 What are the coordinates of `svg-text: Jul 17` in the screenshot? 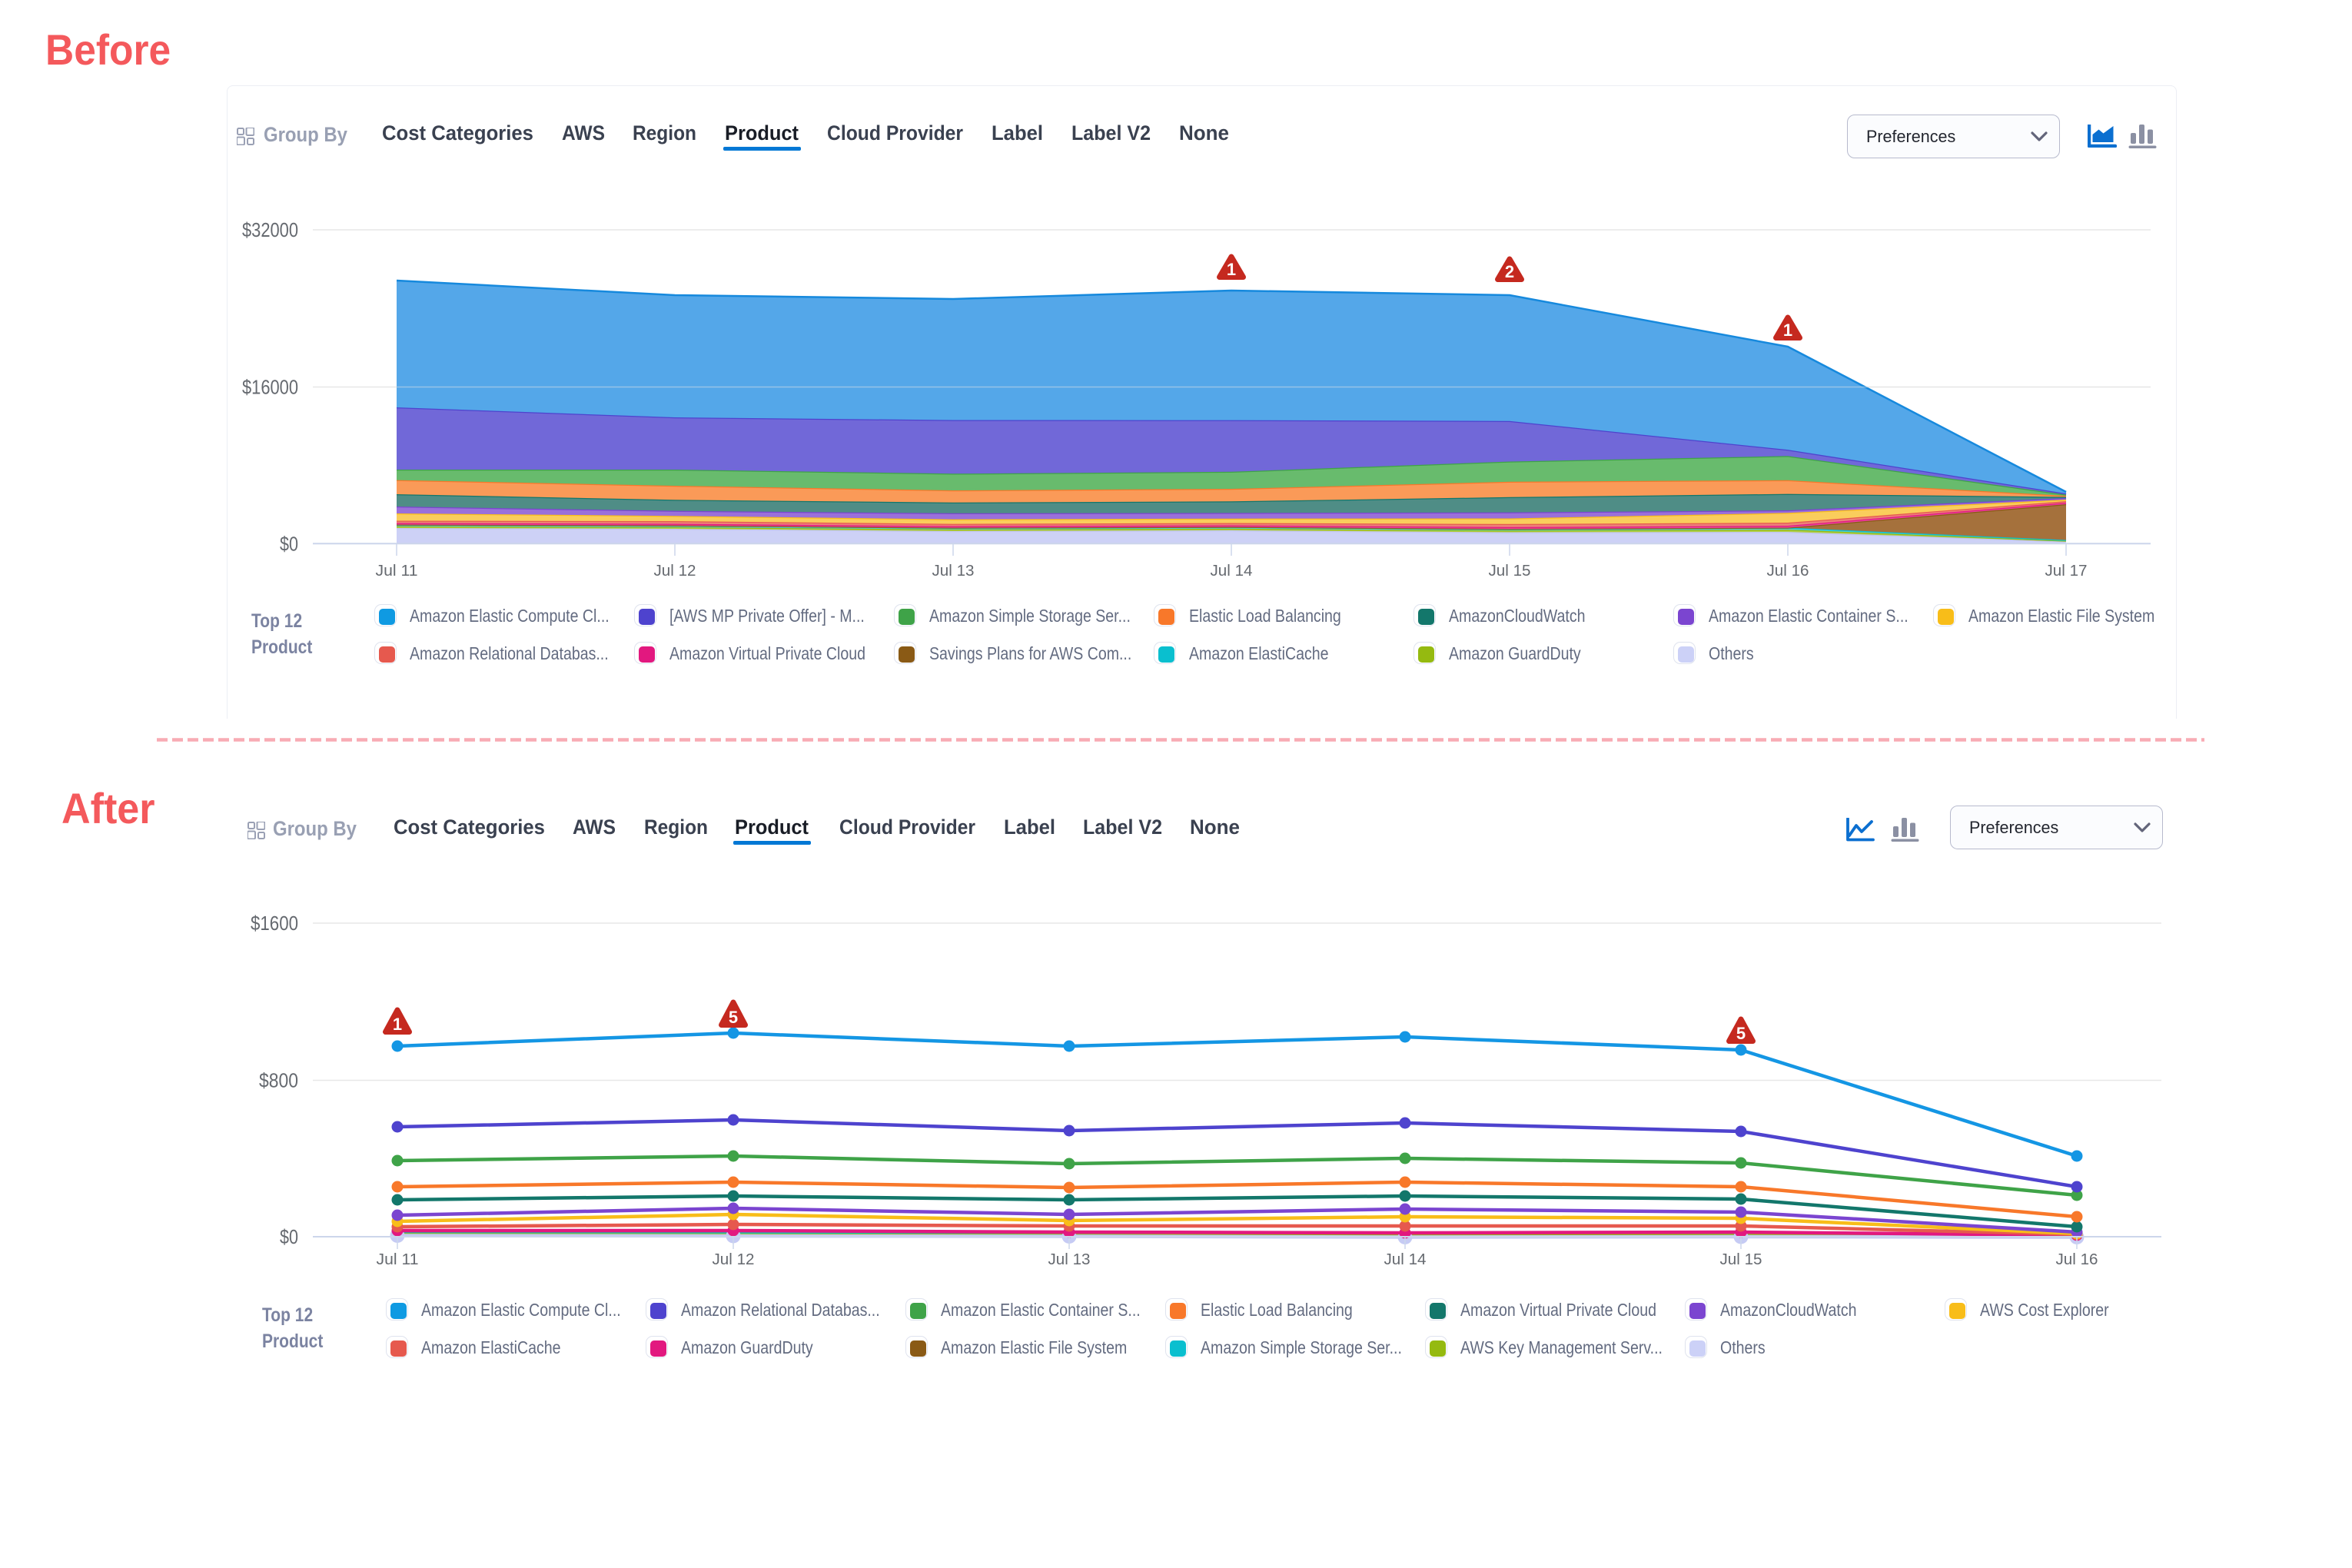 It's located at (2066, 571).